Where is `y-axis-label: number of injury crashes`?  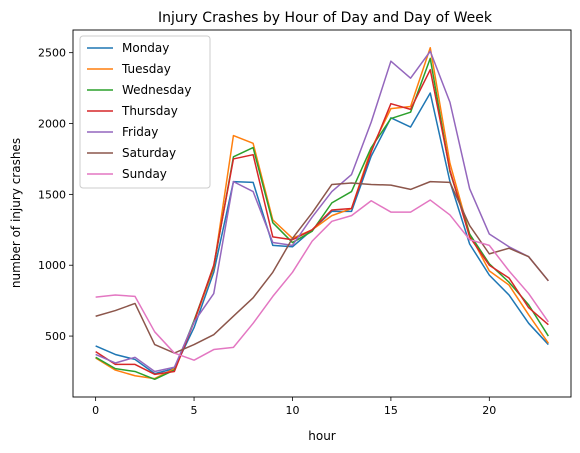
y-axis-label: number of injury crashes is located at coordinates (16, 213).